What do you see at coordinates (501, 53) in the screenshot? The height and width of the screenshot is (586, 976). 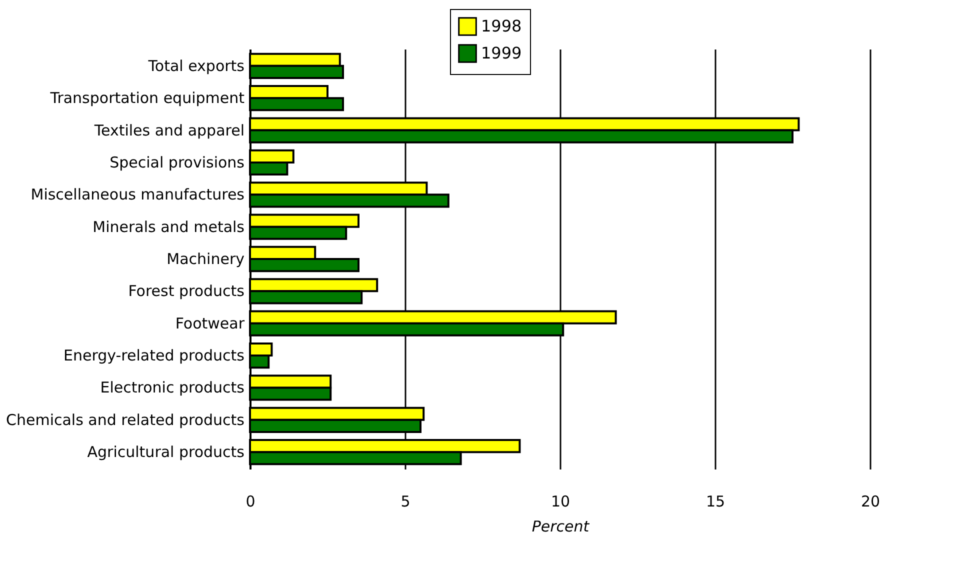 I see `legend-label: 1999` at bounding box center [501, 53].